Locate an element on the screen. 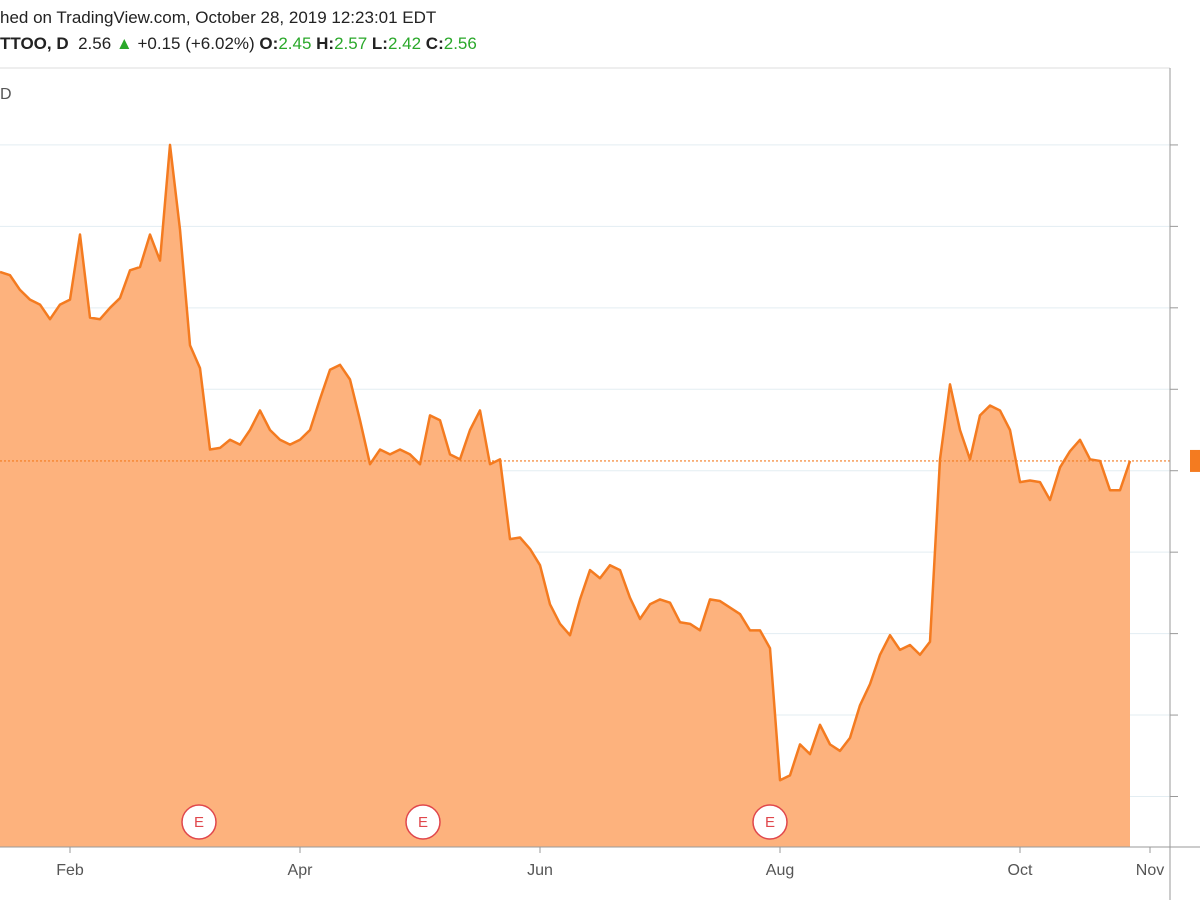 This screenshot has width=1200, height=900. x-tick-label: Nov is located at coordinates (1150, 870).